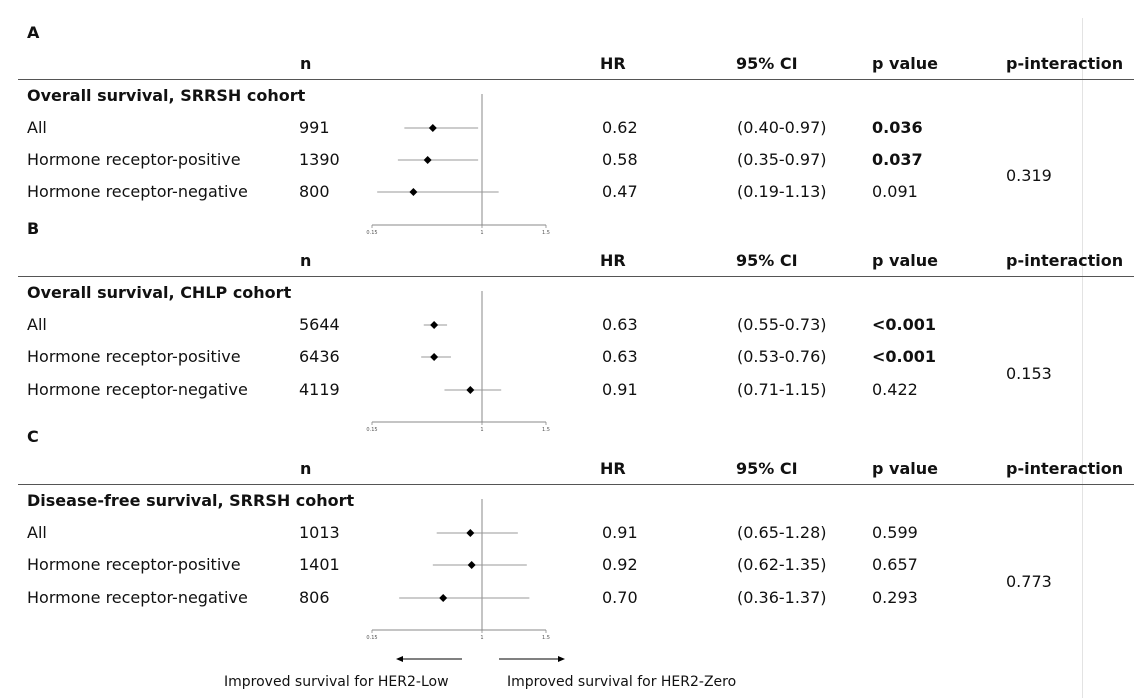  Describe the element at coordinates (319, 324) in the screenshot. I see `row-n: 5644` at that location.